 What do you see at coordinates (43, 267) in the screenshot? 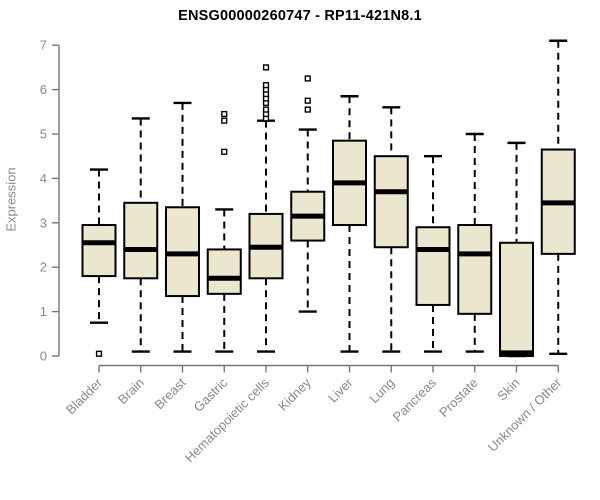
I see `y-tick-label: 2` at bounding box center [43, 267].